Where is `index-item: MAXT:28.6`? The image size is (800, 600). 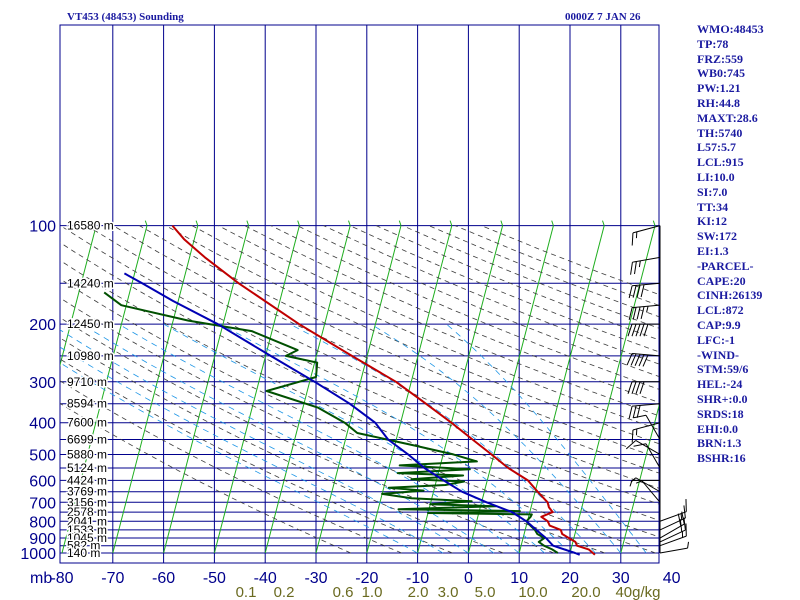
index-item: MAXT:28.6 is located at coordinates (727, 117).